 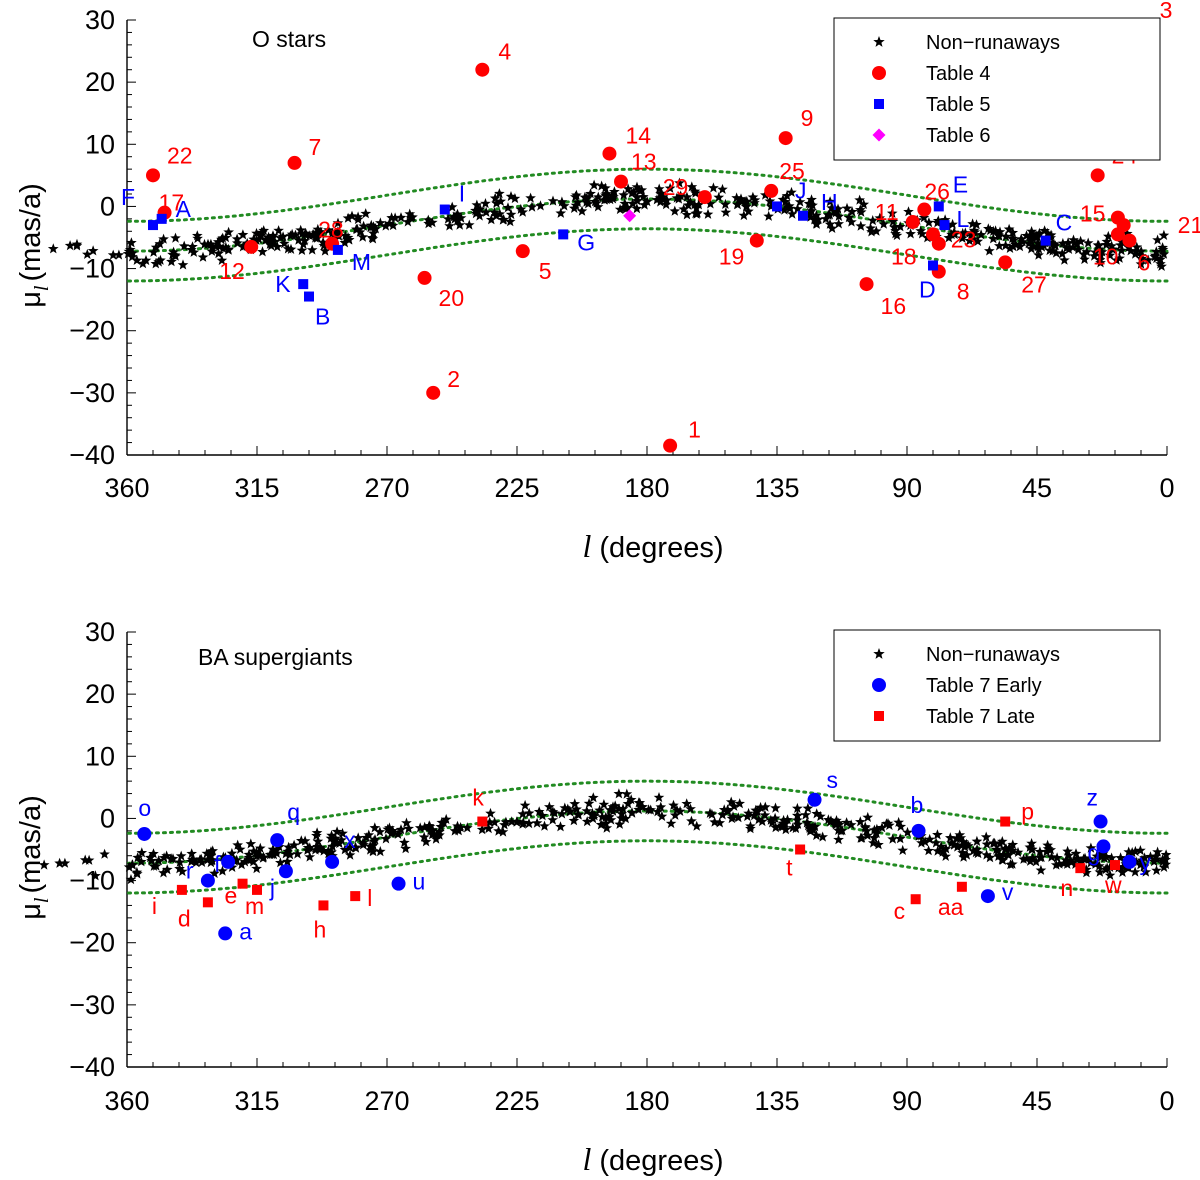 I want to click on x-tick-label: 270, so click(x=386, y=1101).